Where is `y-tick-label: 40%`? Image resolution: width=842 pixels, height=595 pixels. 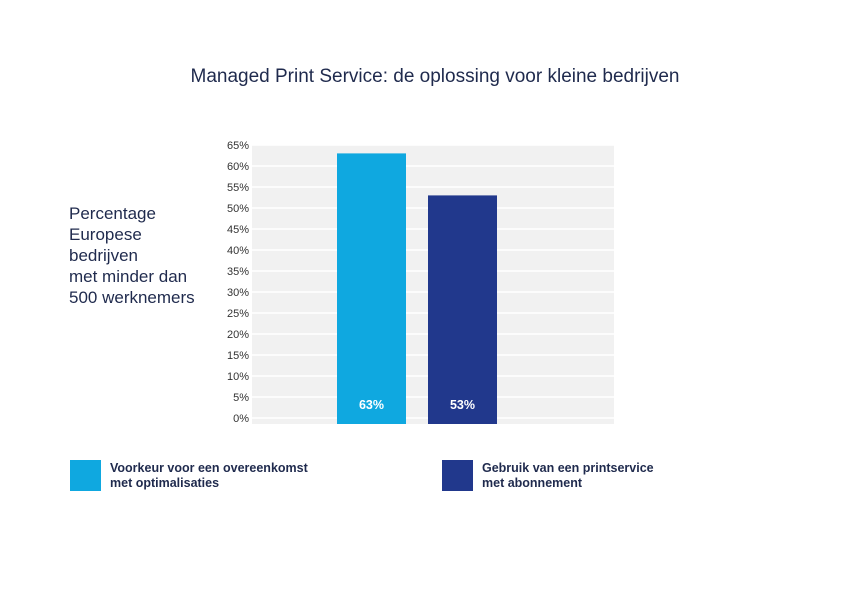 y-tick-label: 40% is located at coordinates (238, 251).